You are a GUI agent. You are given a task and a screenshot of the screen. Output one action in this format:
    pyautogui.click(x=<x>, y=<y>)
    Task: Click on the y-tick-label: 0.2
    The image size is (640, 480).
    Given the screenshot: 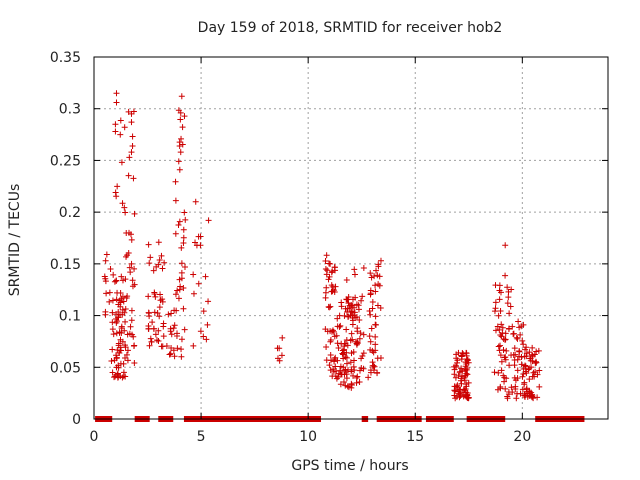 What is the action you would take?
    pyautogui.click(x=70, y=213)
    